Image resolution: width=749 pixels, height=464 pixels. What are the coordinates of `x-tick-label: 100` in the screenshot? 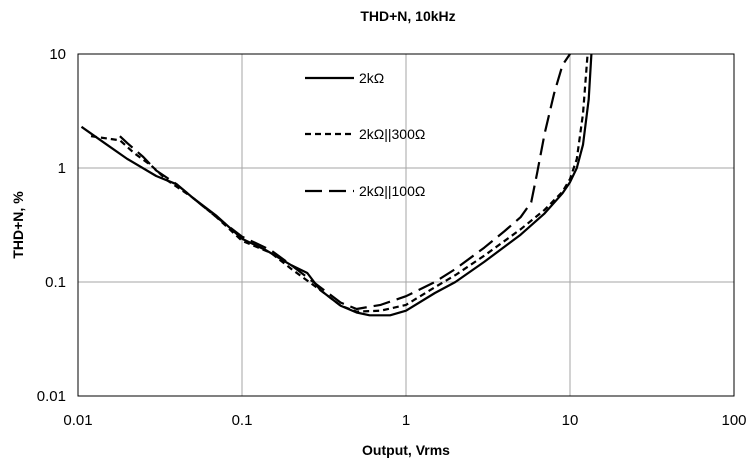 It's located at (733, 420).